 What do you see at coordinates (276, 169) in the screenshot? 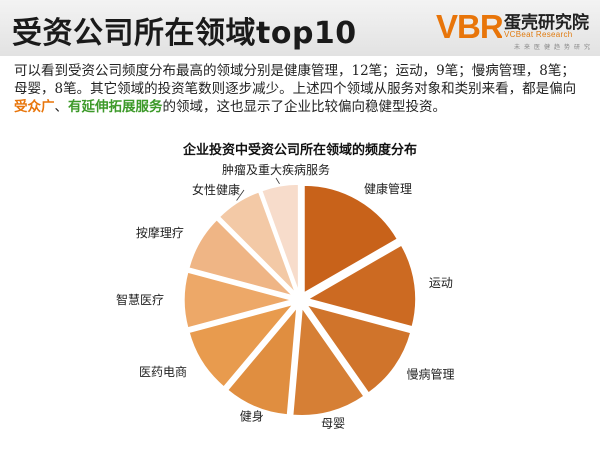
I see `slice-label-10: 肿瘤及重大疾病服务` at bounding box center [276, 169].